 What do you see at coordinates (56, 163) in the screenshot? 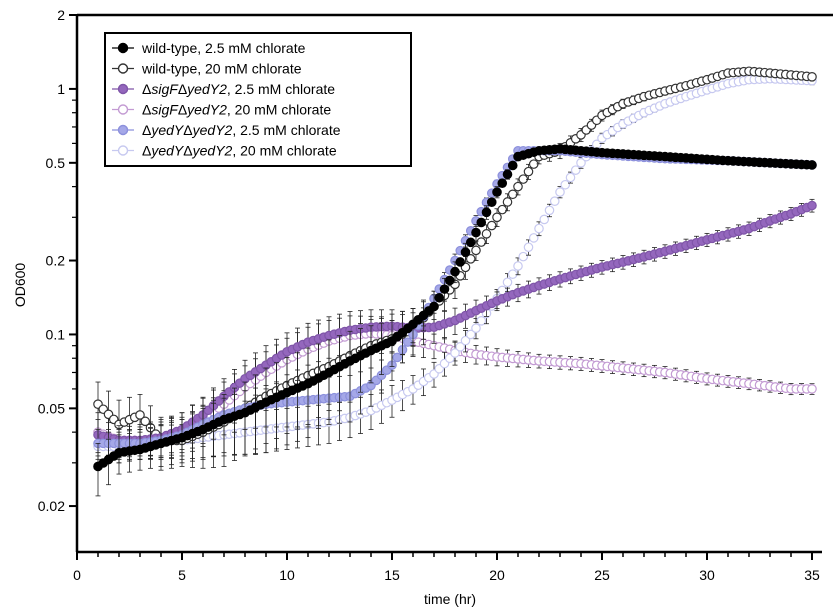
I see `y-tick-label: 0.5` at bounding box center [56, 163].